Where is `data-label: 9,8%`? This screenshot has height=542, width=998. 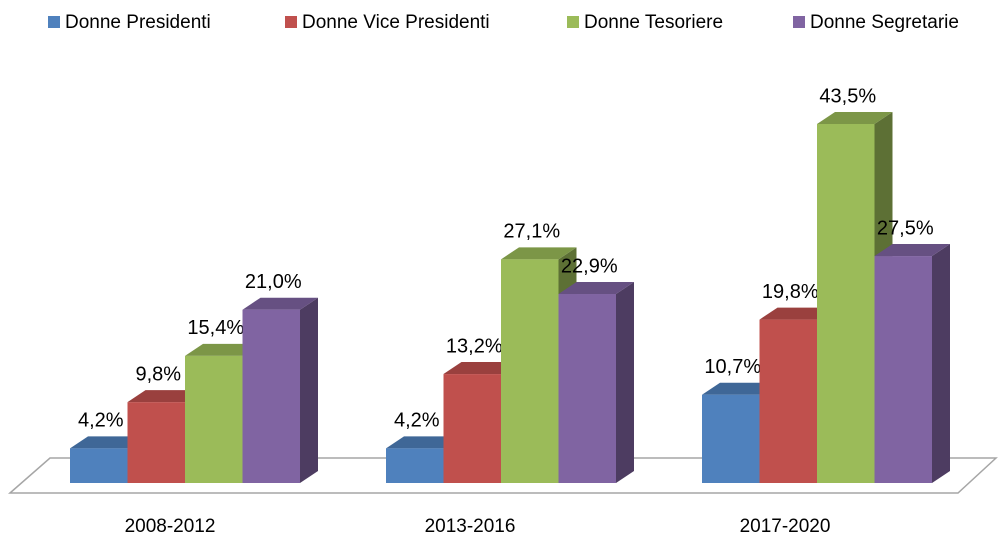 data-label: 9,8% is located at coordinates (158, 374).